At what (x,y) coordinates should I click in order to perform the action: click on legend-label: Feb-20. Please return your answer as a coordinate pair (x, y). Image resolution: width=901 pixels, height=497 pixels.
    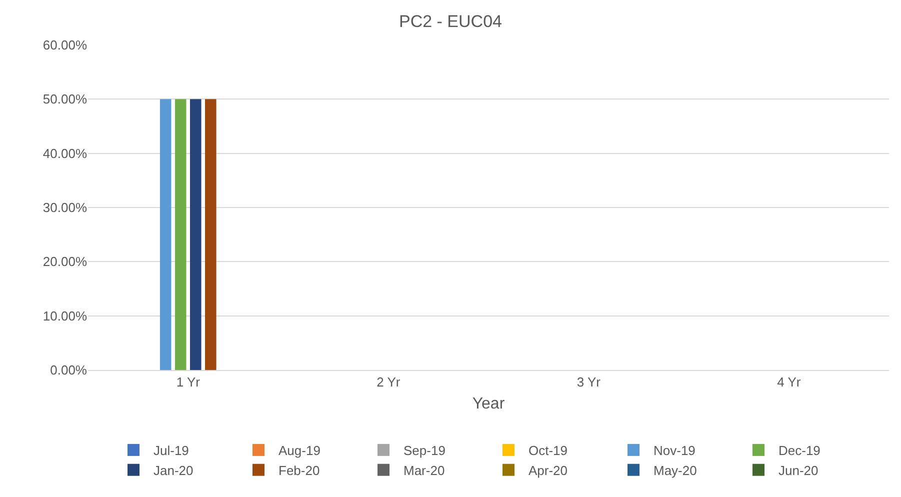
    Looking at the image, I should click on (299, 470).